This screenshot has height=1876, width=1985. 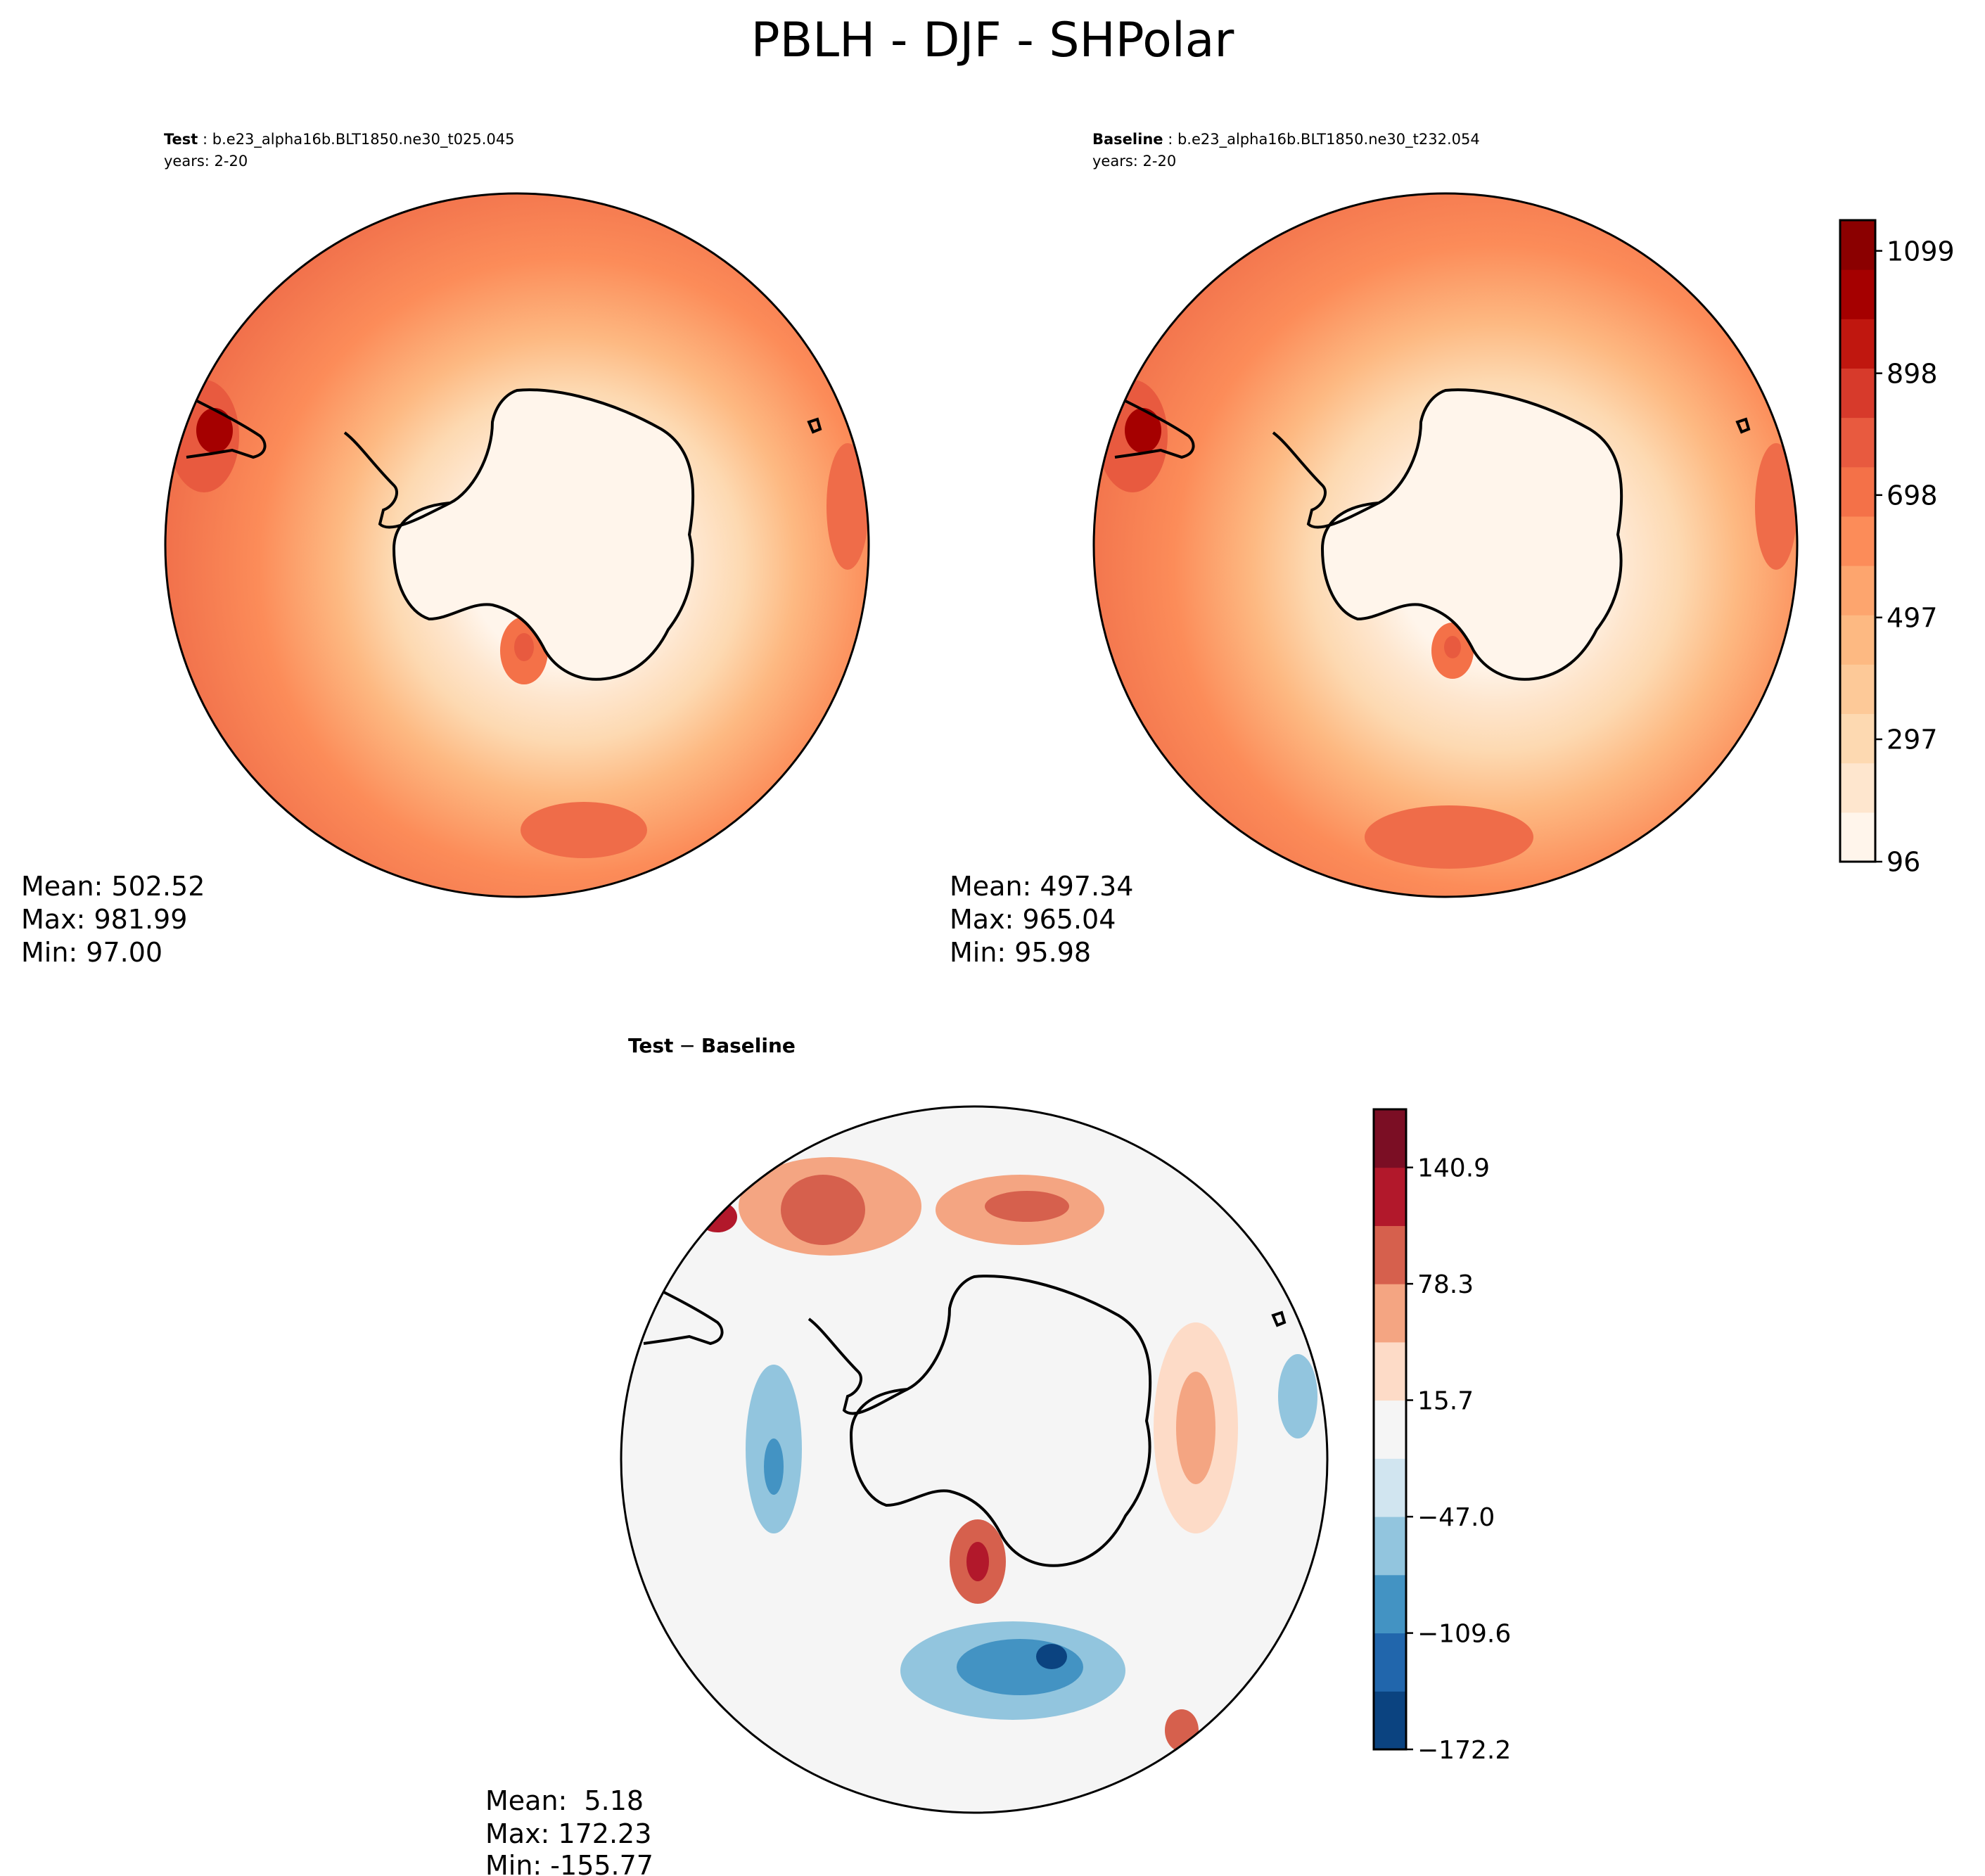 I want to click on diff-blob-west-neg-core, so click(x=774, y=1466).